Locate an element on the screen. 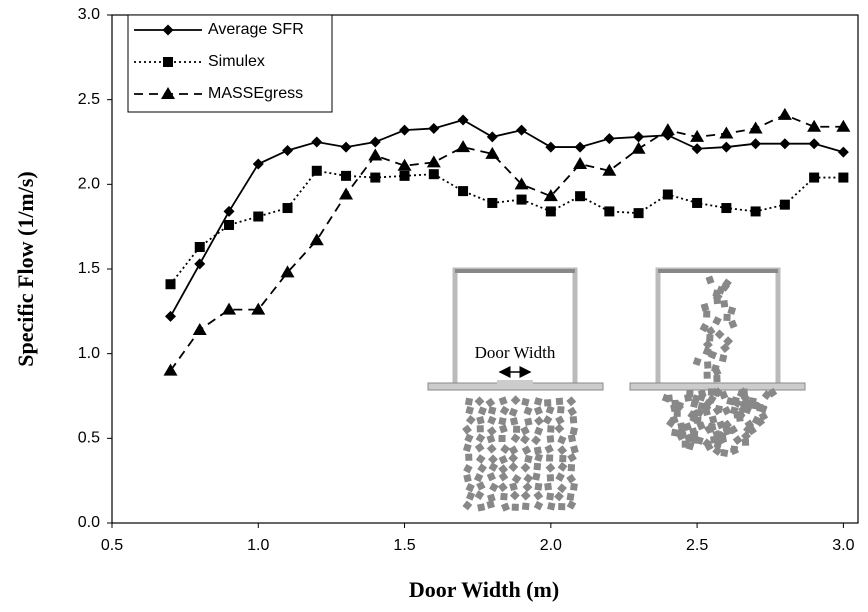  y-tick-label: 2.5 is located at coordinates (89, 99).